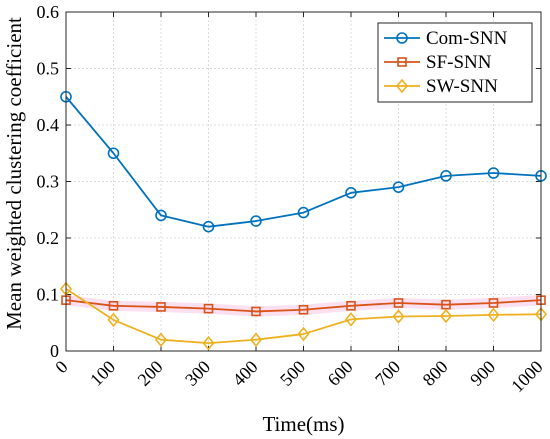 Image resolution: width=550 pixels, height=439 pixels. What do you see at coordinates (527, 377) in the screenshot?
I see `x-tick-label: 1000` at bounding box center [527, 377].